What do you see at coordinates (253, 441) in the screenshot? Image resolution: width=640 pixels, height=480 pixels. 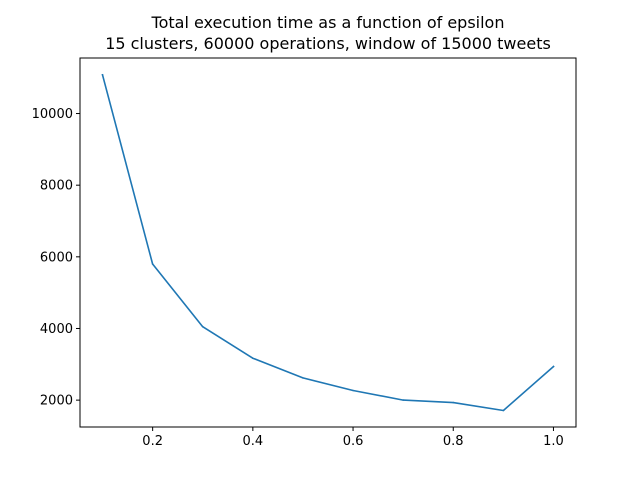 I see `x-tick-label: 0.4` at bounding box center [253, 441].